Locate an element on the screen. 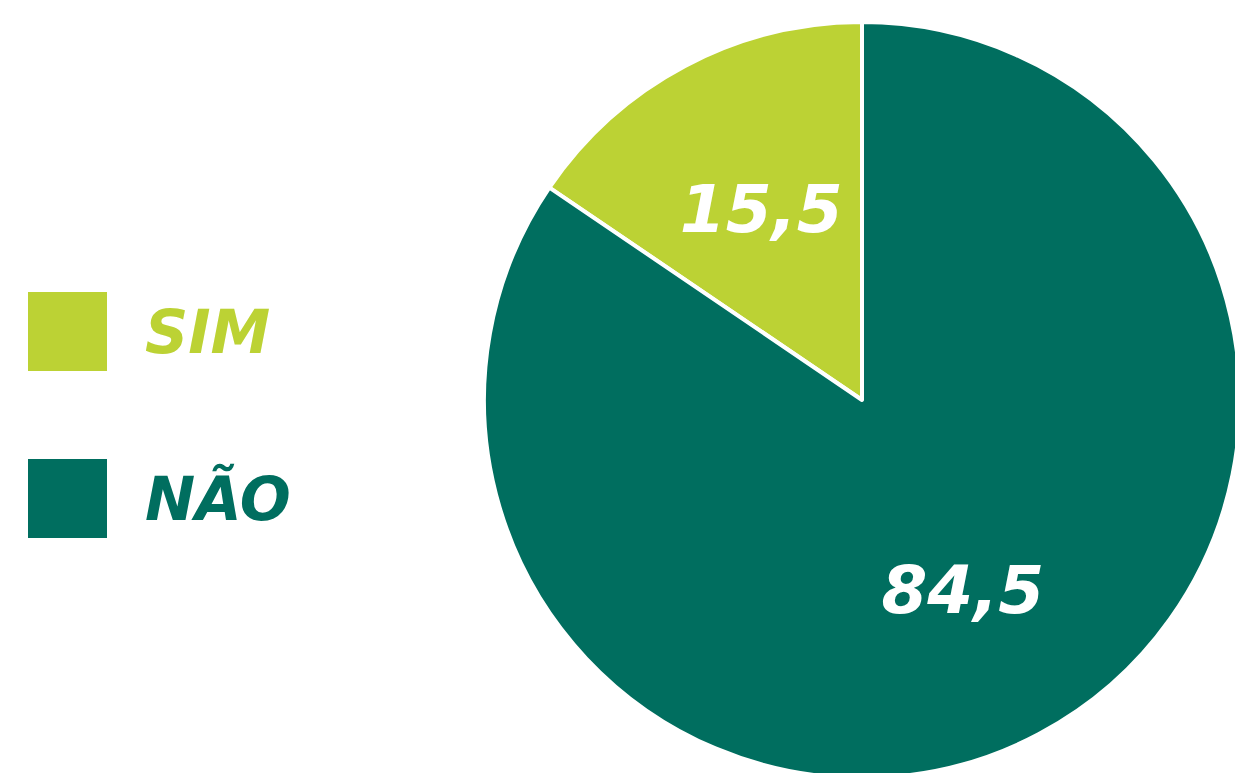 This screenshot has height=773, width=1235. legend-label: NÃO is located at coordinates (218, 498).